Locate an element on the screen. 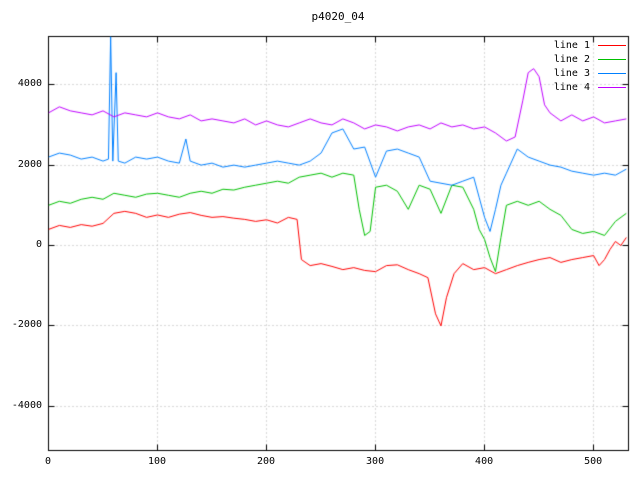 Image resolution: width=640 pixels, height=480 pixels. legend-item: line 4 is located at coordinates (590, 87).